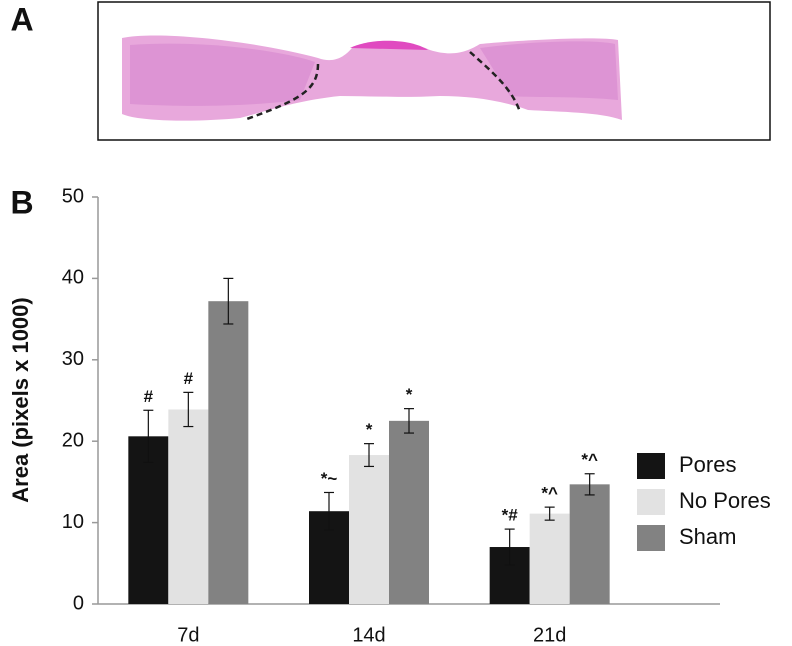 The width and height of the screenshot is (792, 646). What do you see at coordinates (329, 478) in the screenshot?
I see `annotation: *~` at bounding box center [329, 478].